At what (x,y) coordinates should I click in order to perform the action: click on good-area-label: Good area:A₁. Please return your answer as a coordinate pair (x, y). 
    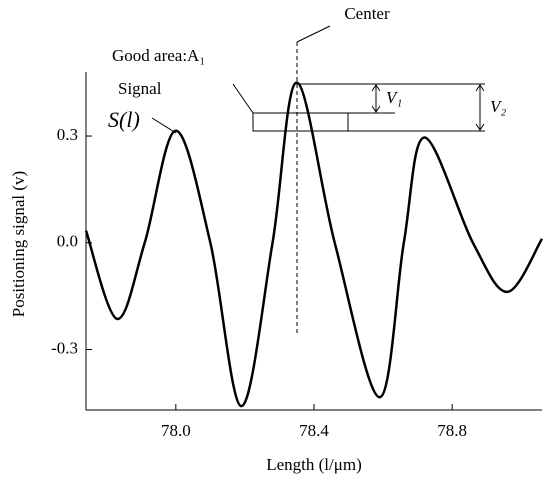
    Looking at the image, I should click on (158, 55).